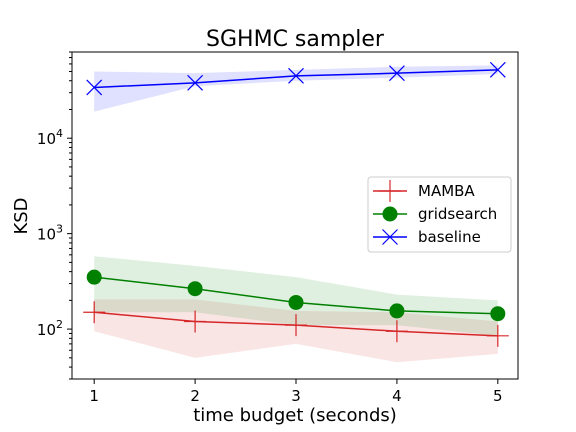 Image resolution: width=576 pixels, height=432 pixels. I want to click on legend-label-gridsearch: gridsearch, so click(457, 214).